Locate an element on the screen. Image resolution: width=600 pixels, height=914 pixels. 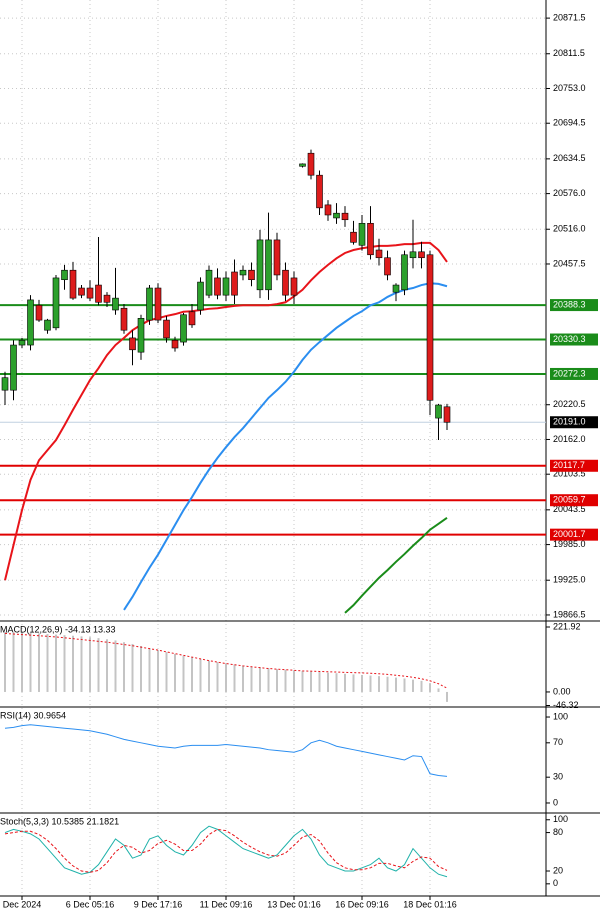
y-tick-label: 20753.0 is located at coordinates (569, 88).